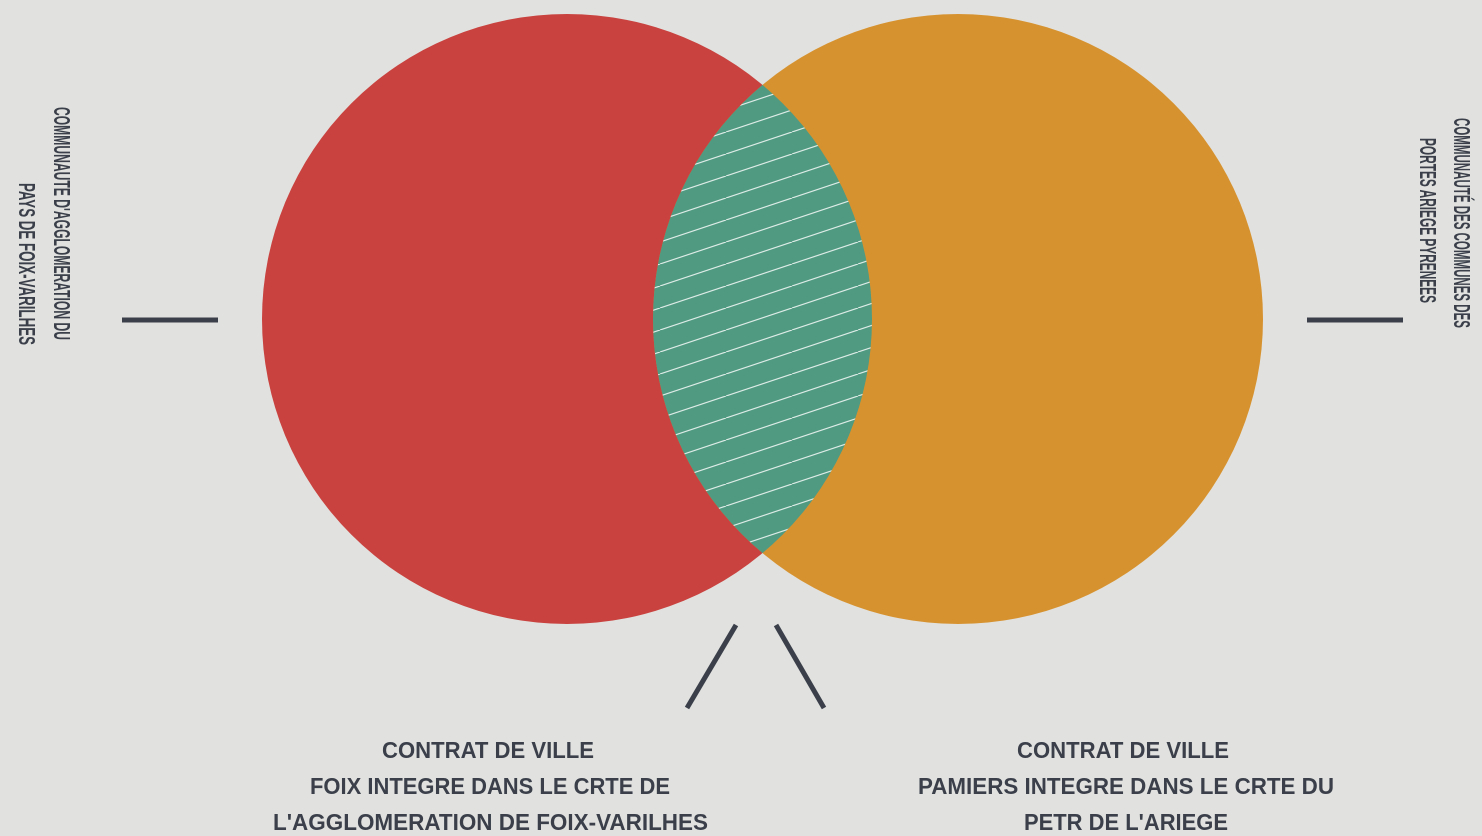 The width and height of the screenshot is (1482, 836). Describe the element at coordinates (490, 786) in the screenshot. I see `bottom-label-line: FOIX INTEGRE DANS LE CRTE DE` at that location.